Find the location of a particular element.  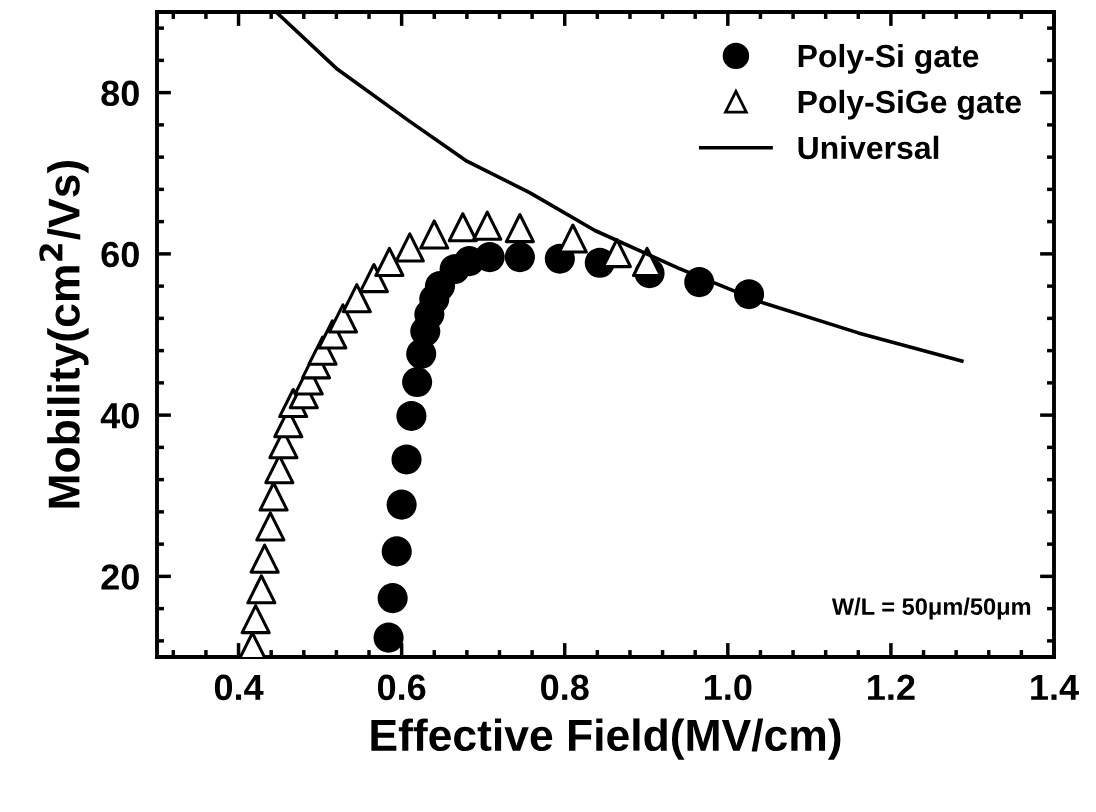

y-tick-label: 80 is located at coordinates (120, 93).